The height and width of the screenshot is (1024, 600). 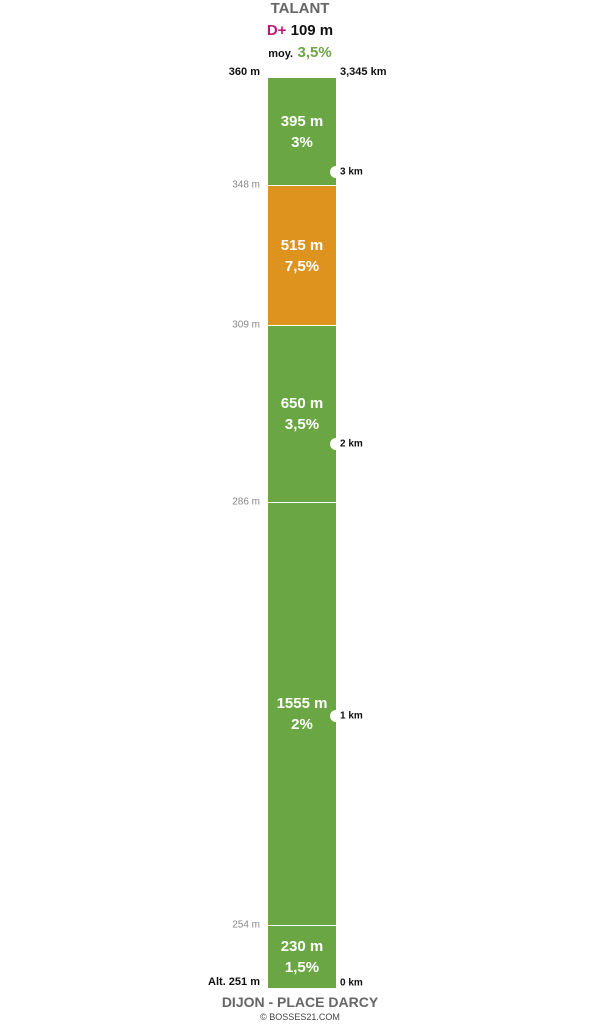 I want to click on elevation-gain: D+ 109 m, so click(x=300, y=30).